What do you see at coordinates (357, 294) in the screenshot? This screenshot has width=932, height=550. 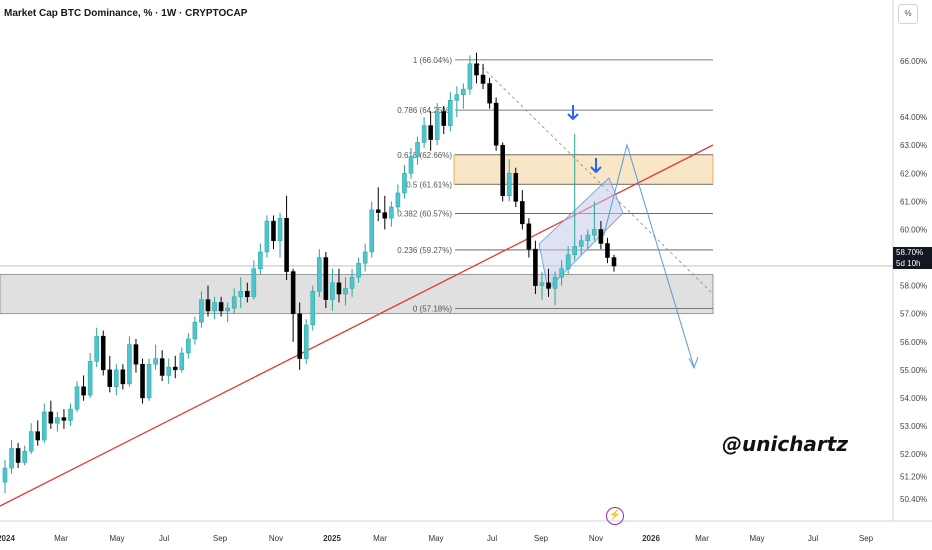 I see `demand-zone` at bounding box center [357, 294].